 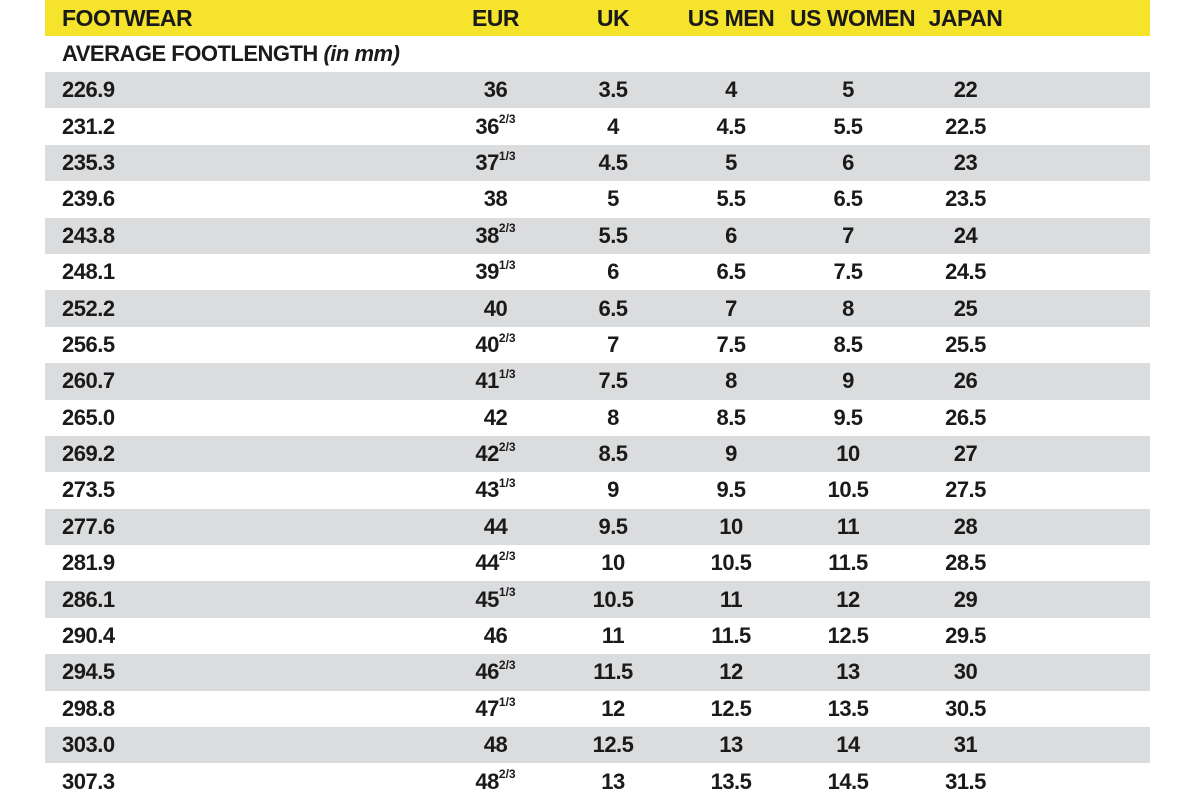 What do you see at coordinates (731, 344) in the screenshot?
I see `cell-us-men: 7.5` at bounding box center [731, 344].